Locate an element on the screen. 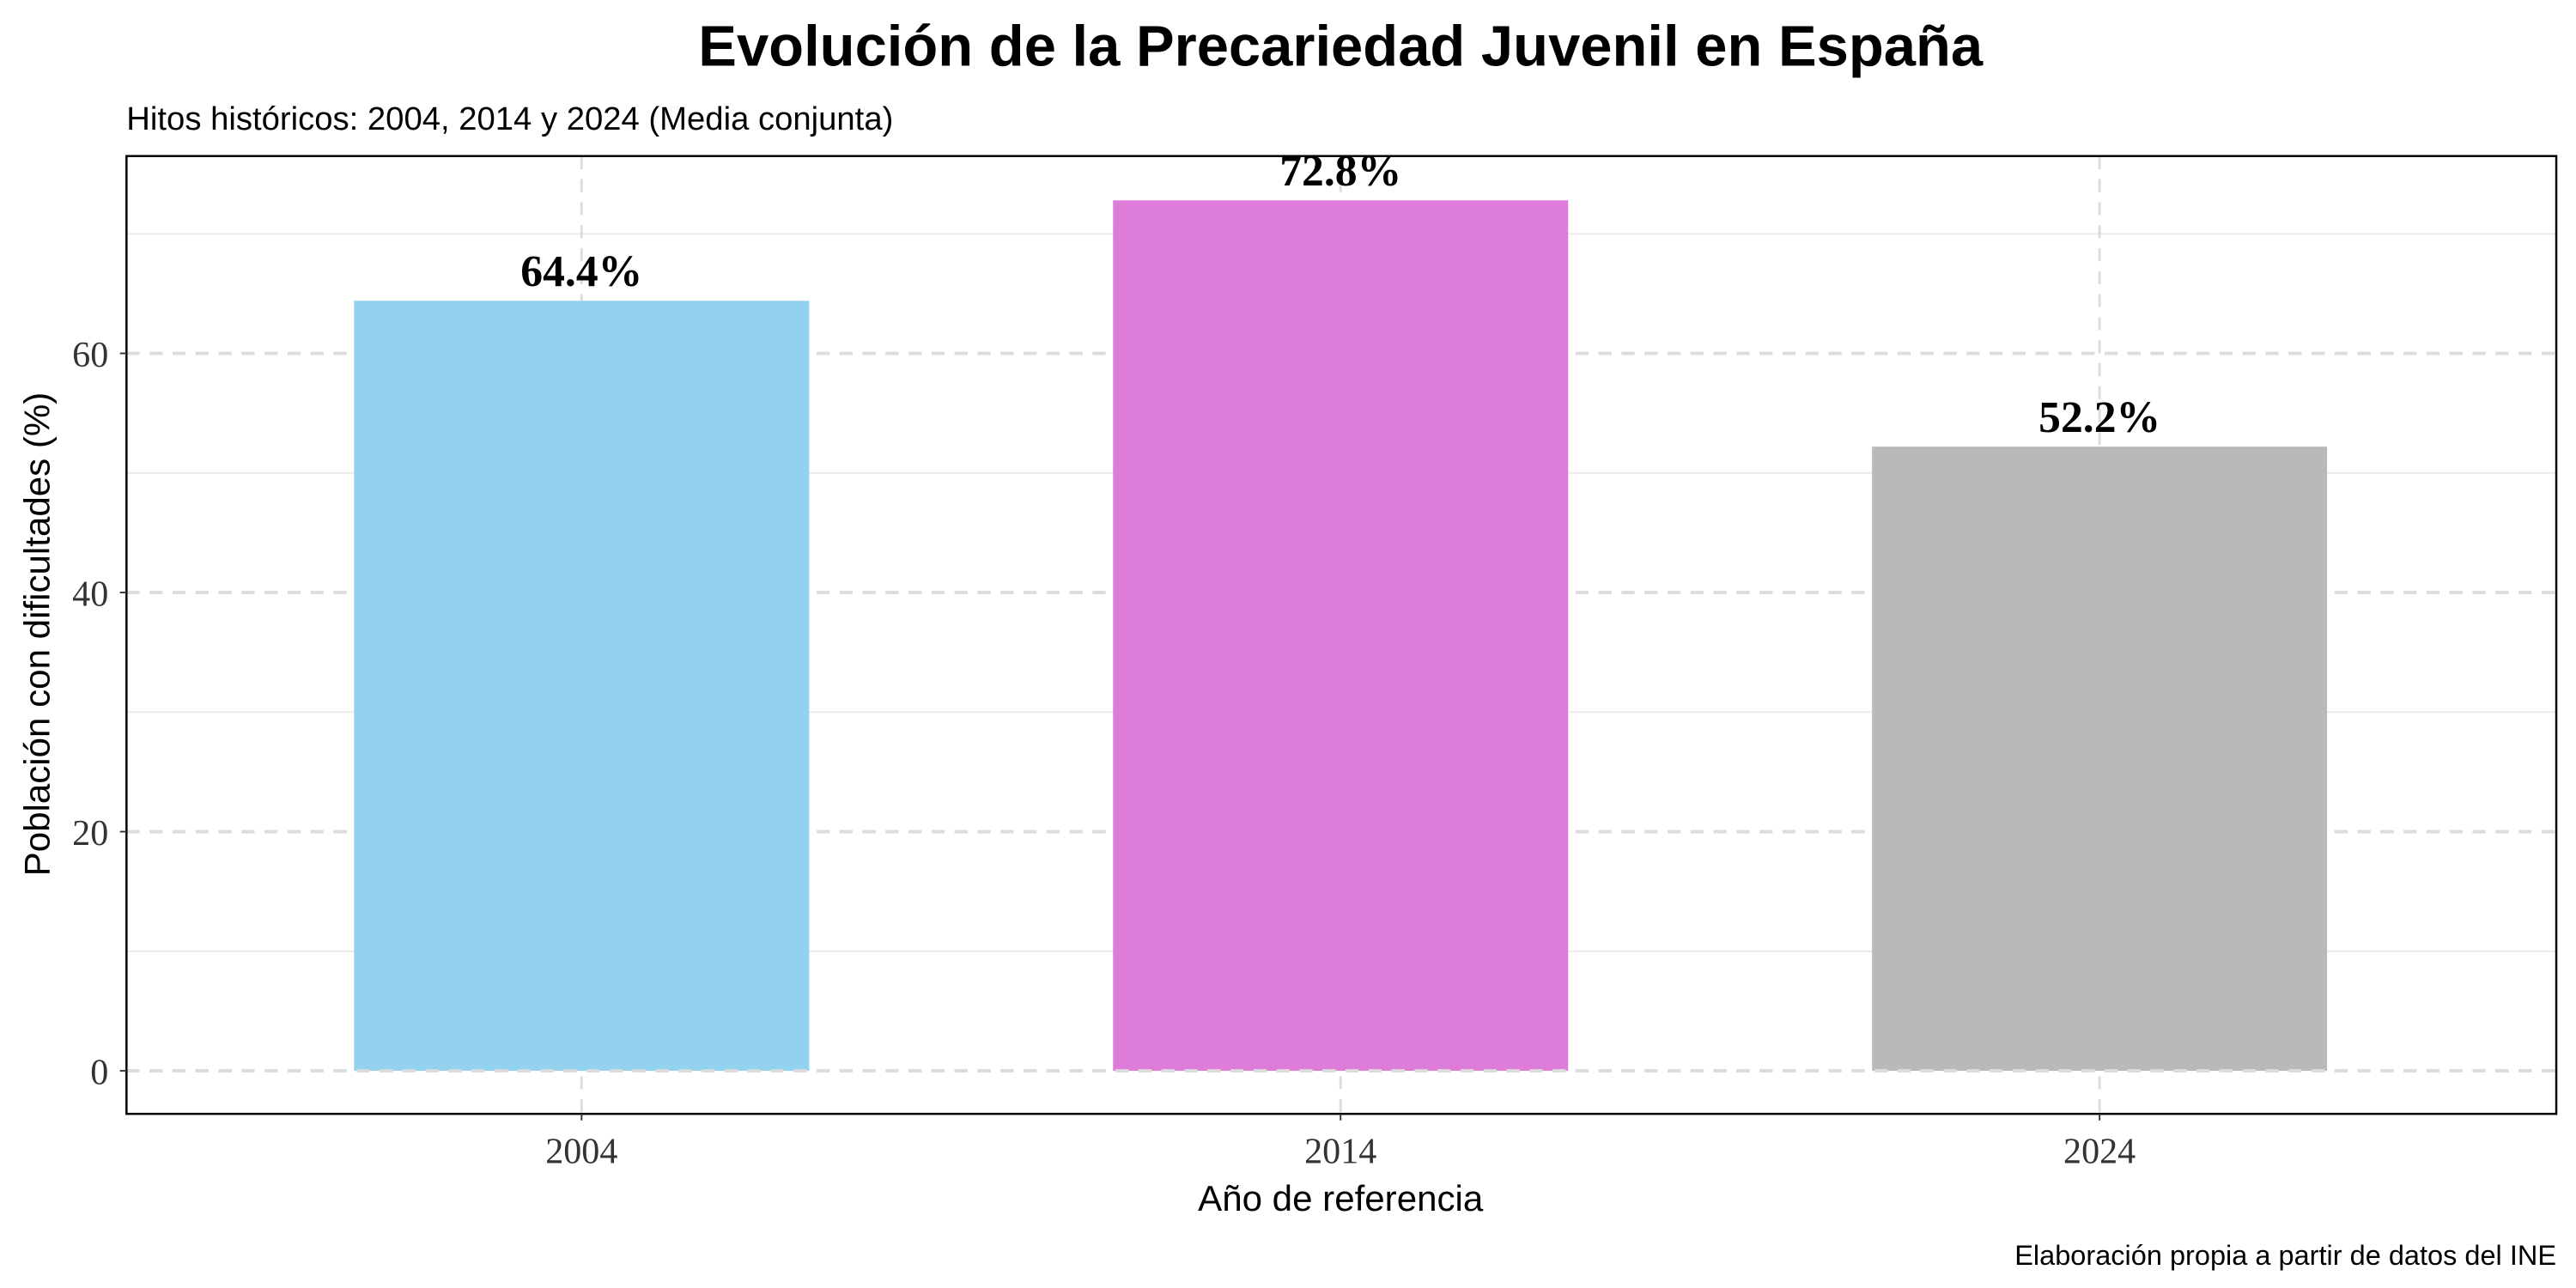 The width and height of the screenshot is (2576, 1288). data-label: 64.4% is located at coordinates (581, 271).